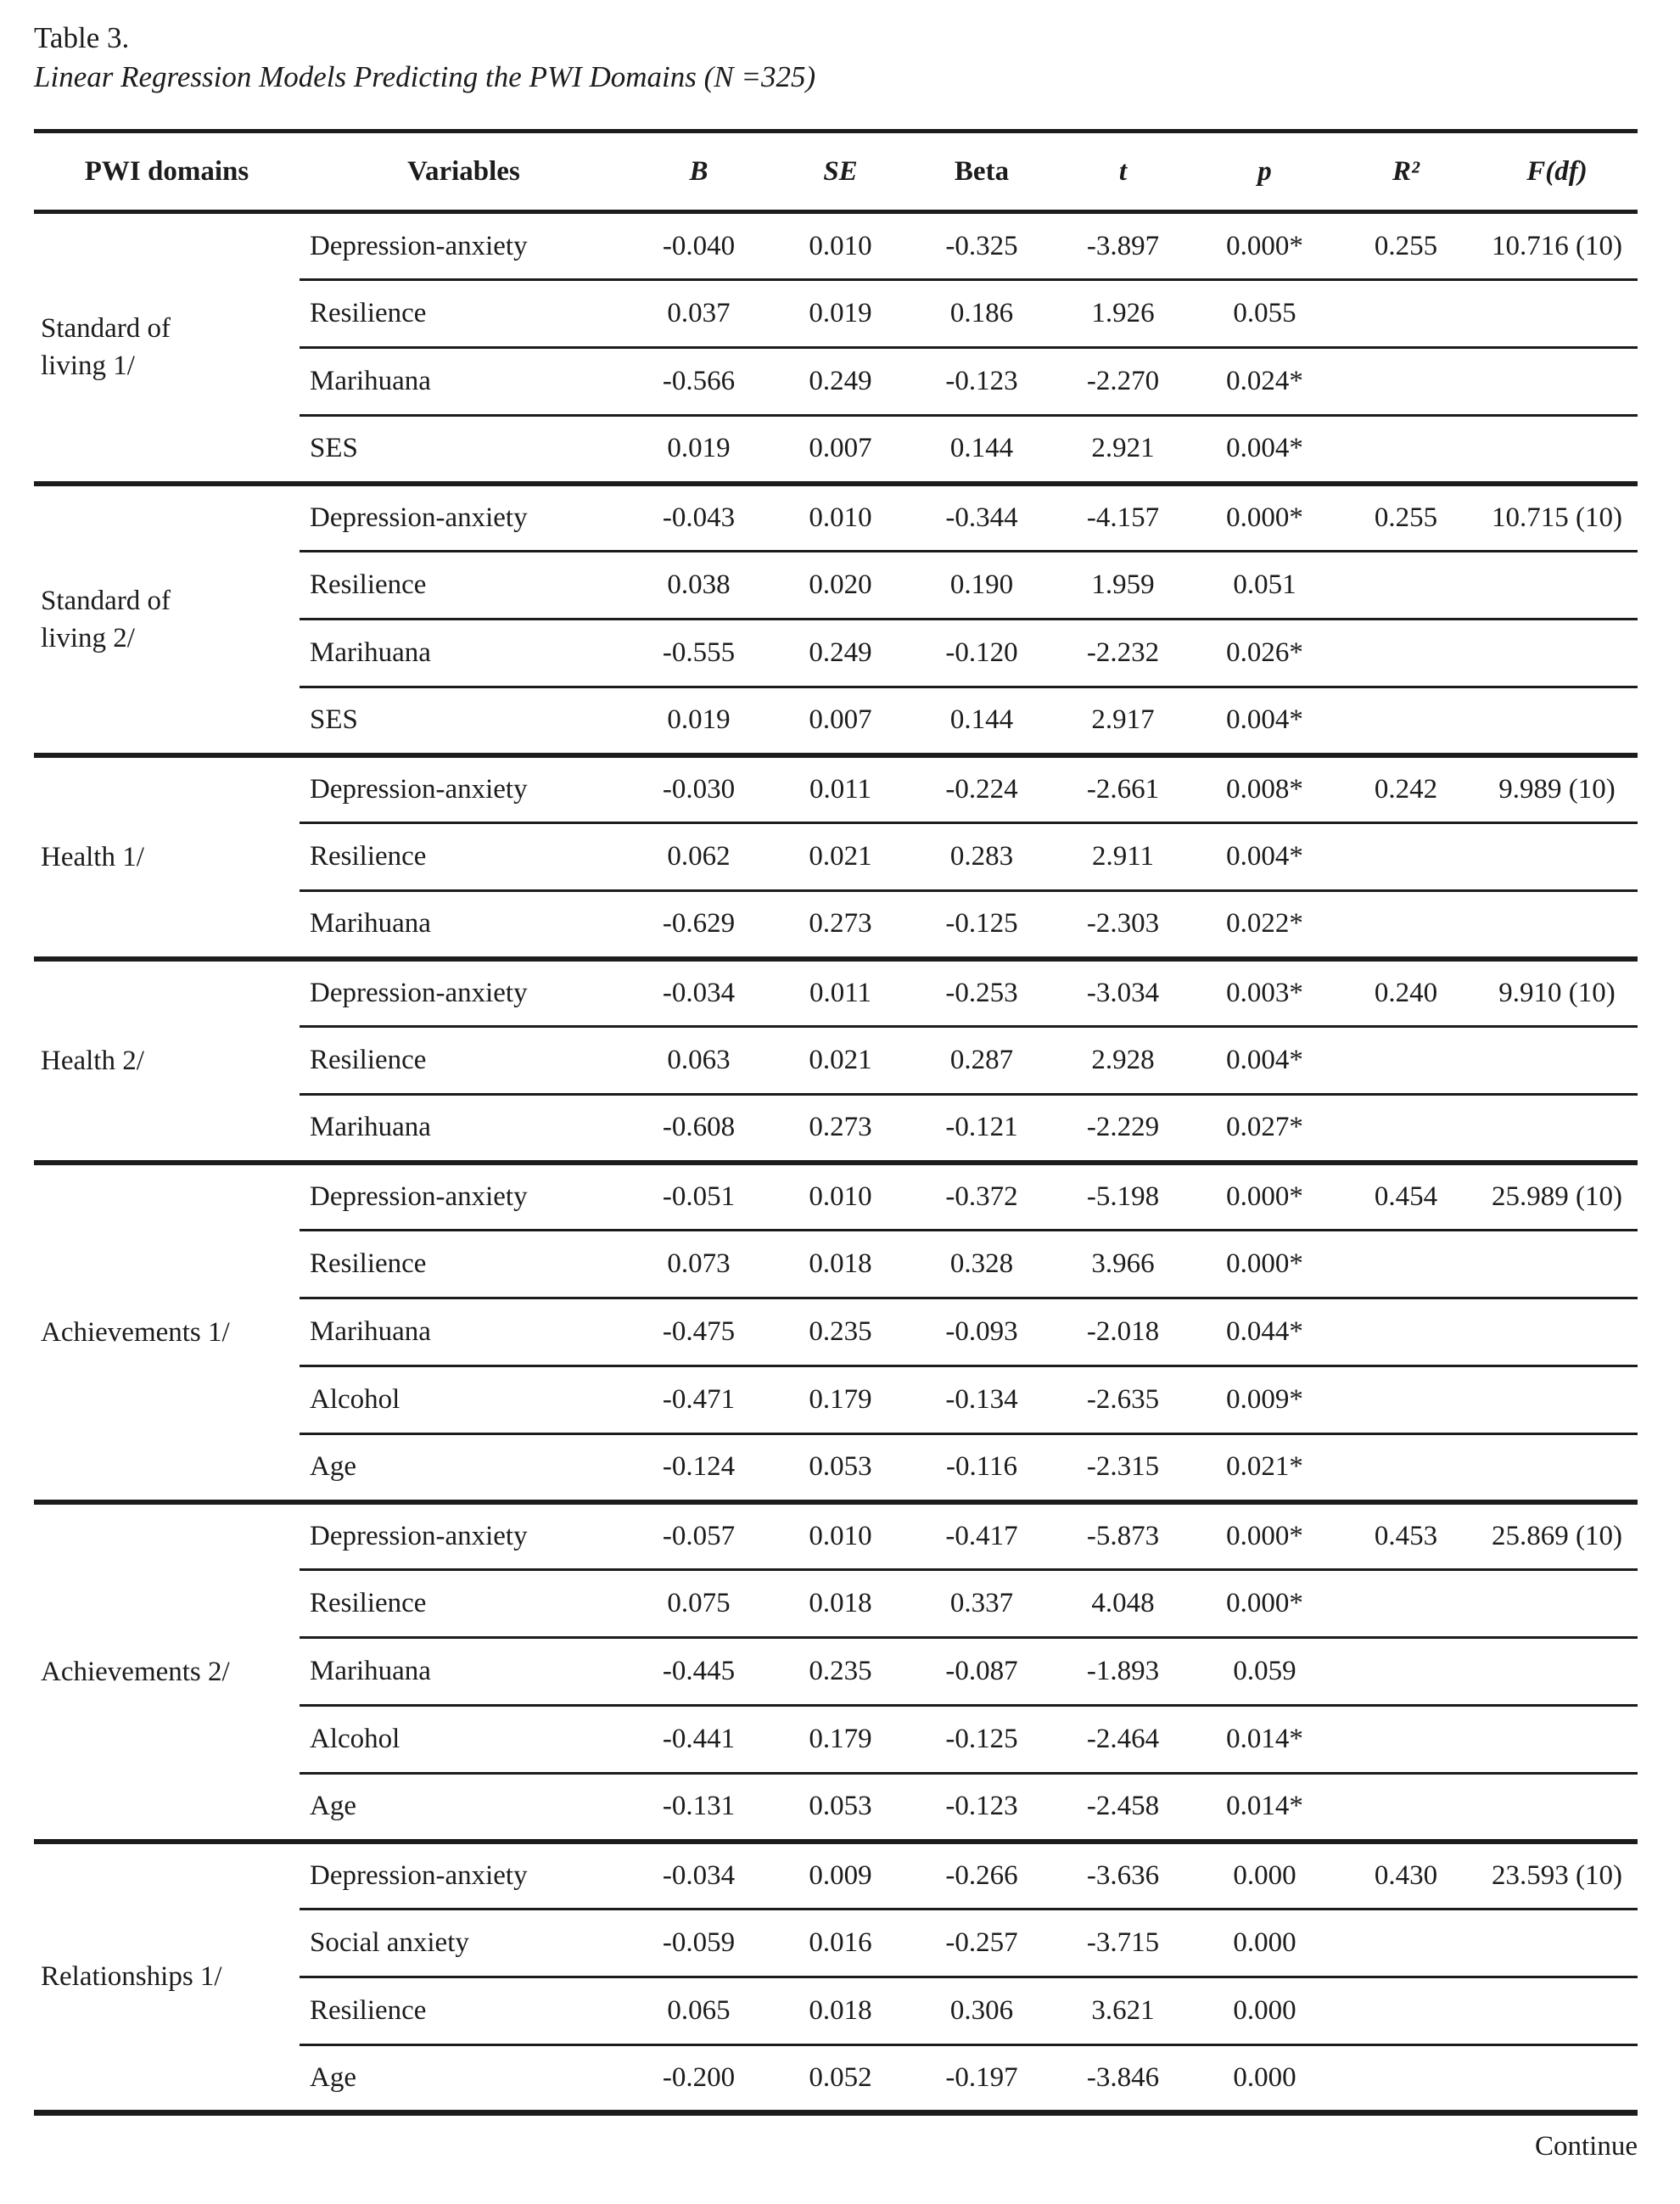 The width and height of the screenshot is (1680, 2204). What do you see at coordinates (981, 1196) in the screenshot?
I see `beta-cell: -0.372` at bounding box center [981, 1196].